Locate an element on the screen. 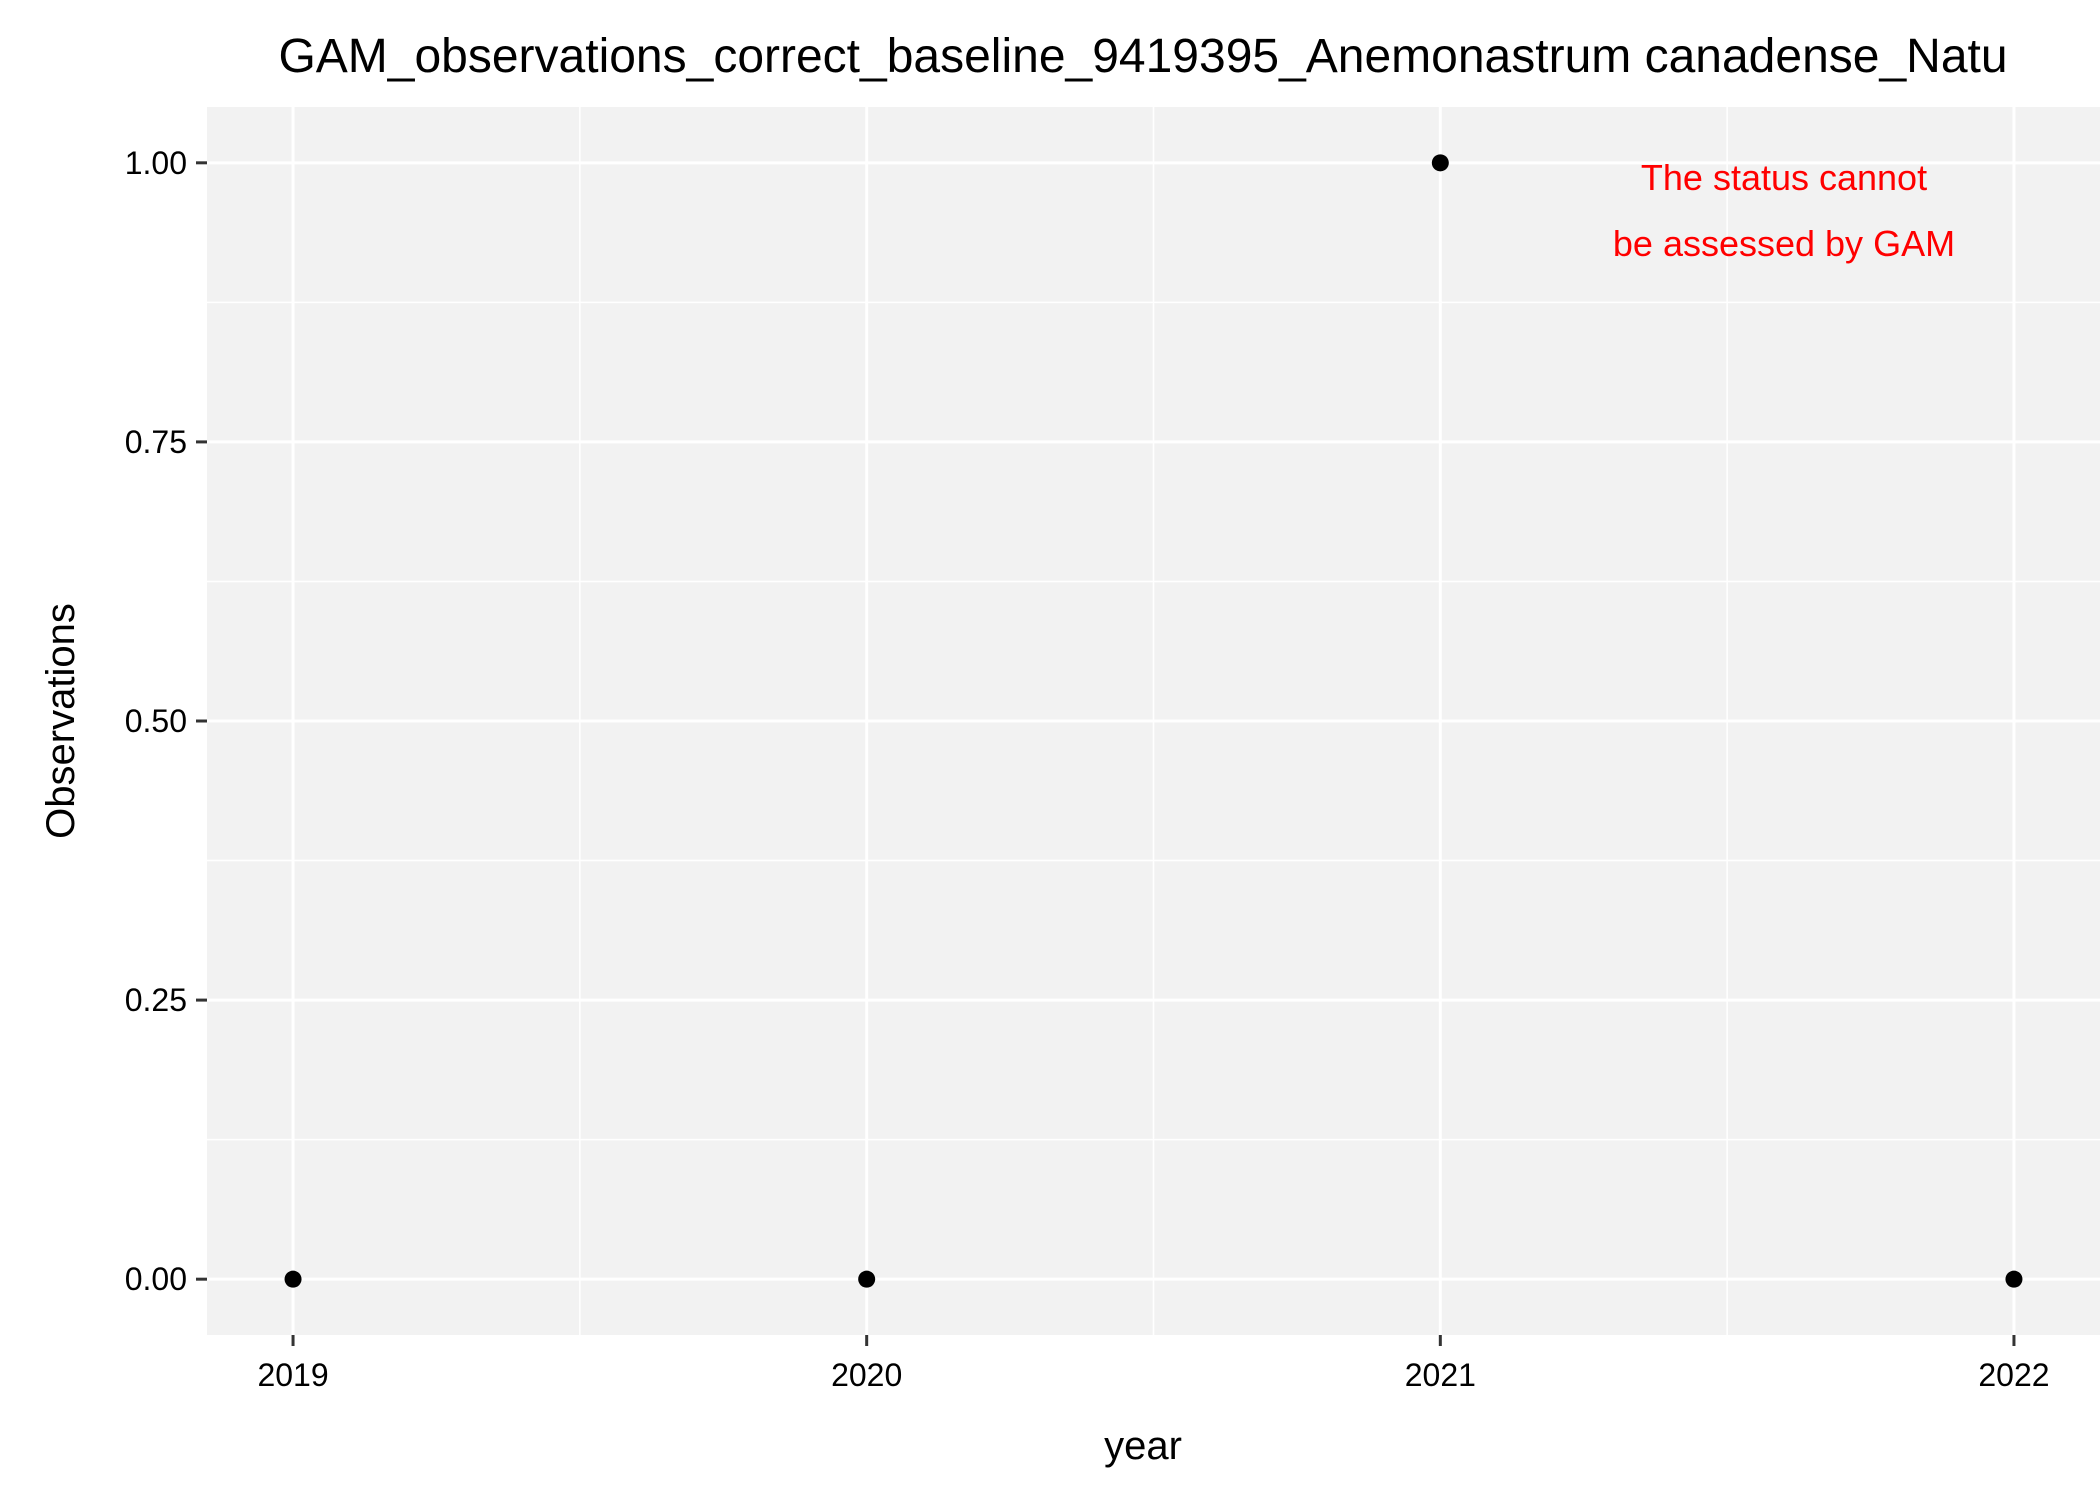 Image resolution: width=2100 pixels, height=1499 pixels. y-tick-label: 0.50 is located at coordinates (156, 721).